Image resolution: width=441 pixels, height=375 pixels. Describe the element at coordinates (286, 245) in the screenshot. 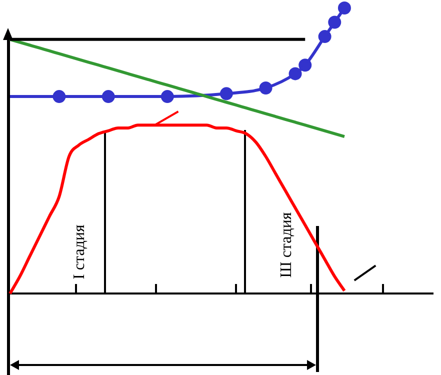

I see `annotation: Ш стадия` at that location.